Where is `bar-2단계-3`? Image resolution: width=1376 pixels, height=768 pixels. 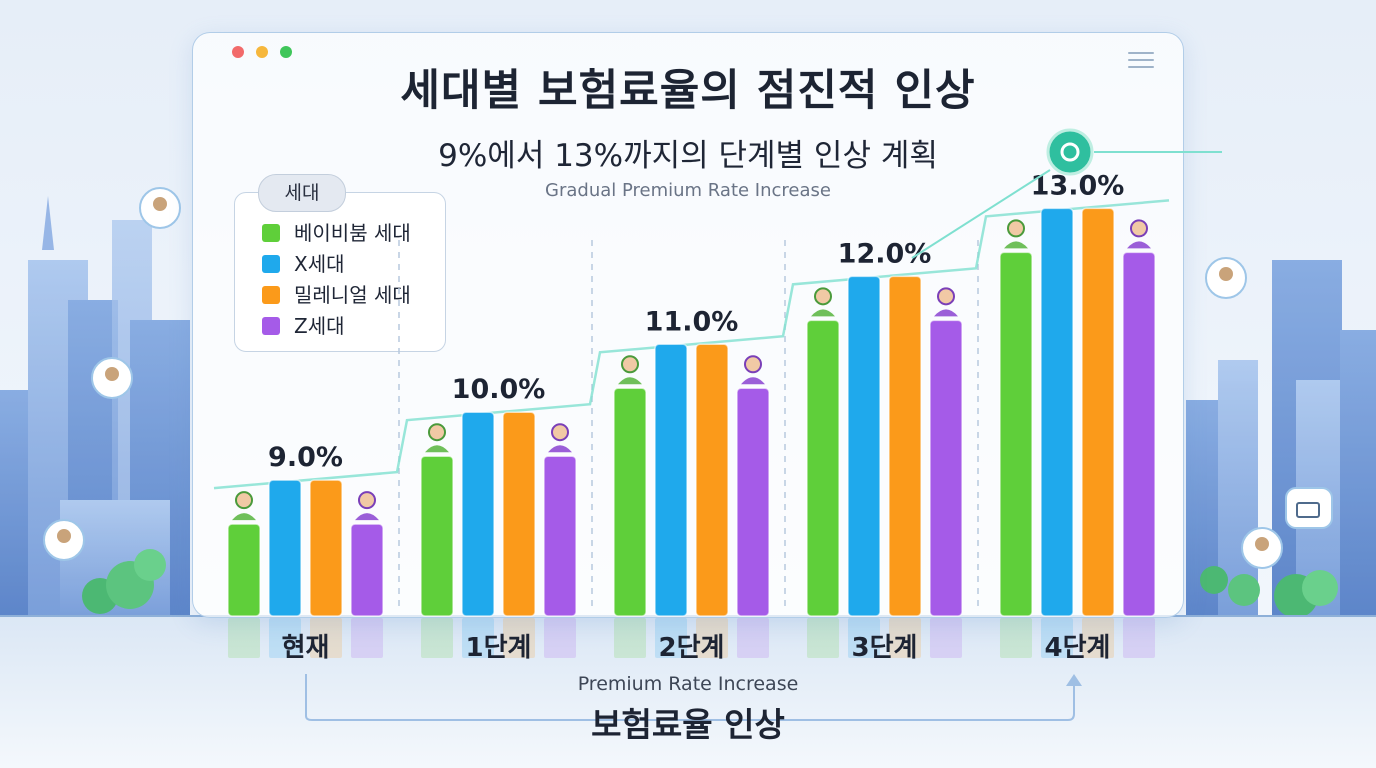 bar-2단계-3 is located at coordinates (753, 502).